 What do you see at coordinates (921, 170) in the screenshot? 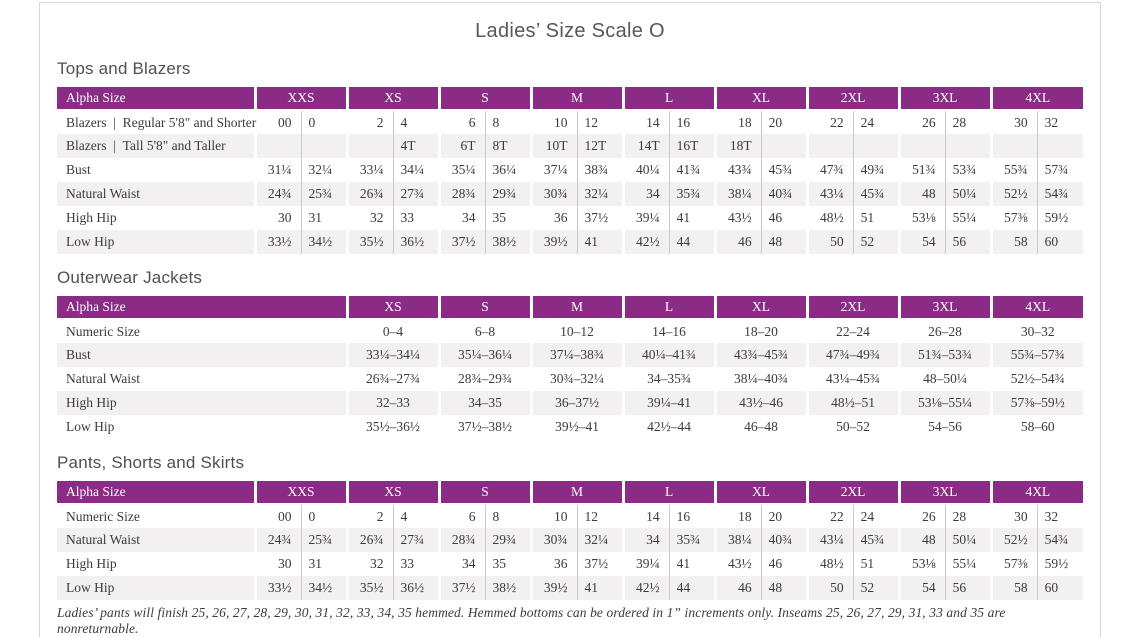
I see `size-cell: 51¾` at bounding box center [921, 170].